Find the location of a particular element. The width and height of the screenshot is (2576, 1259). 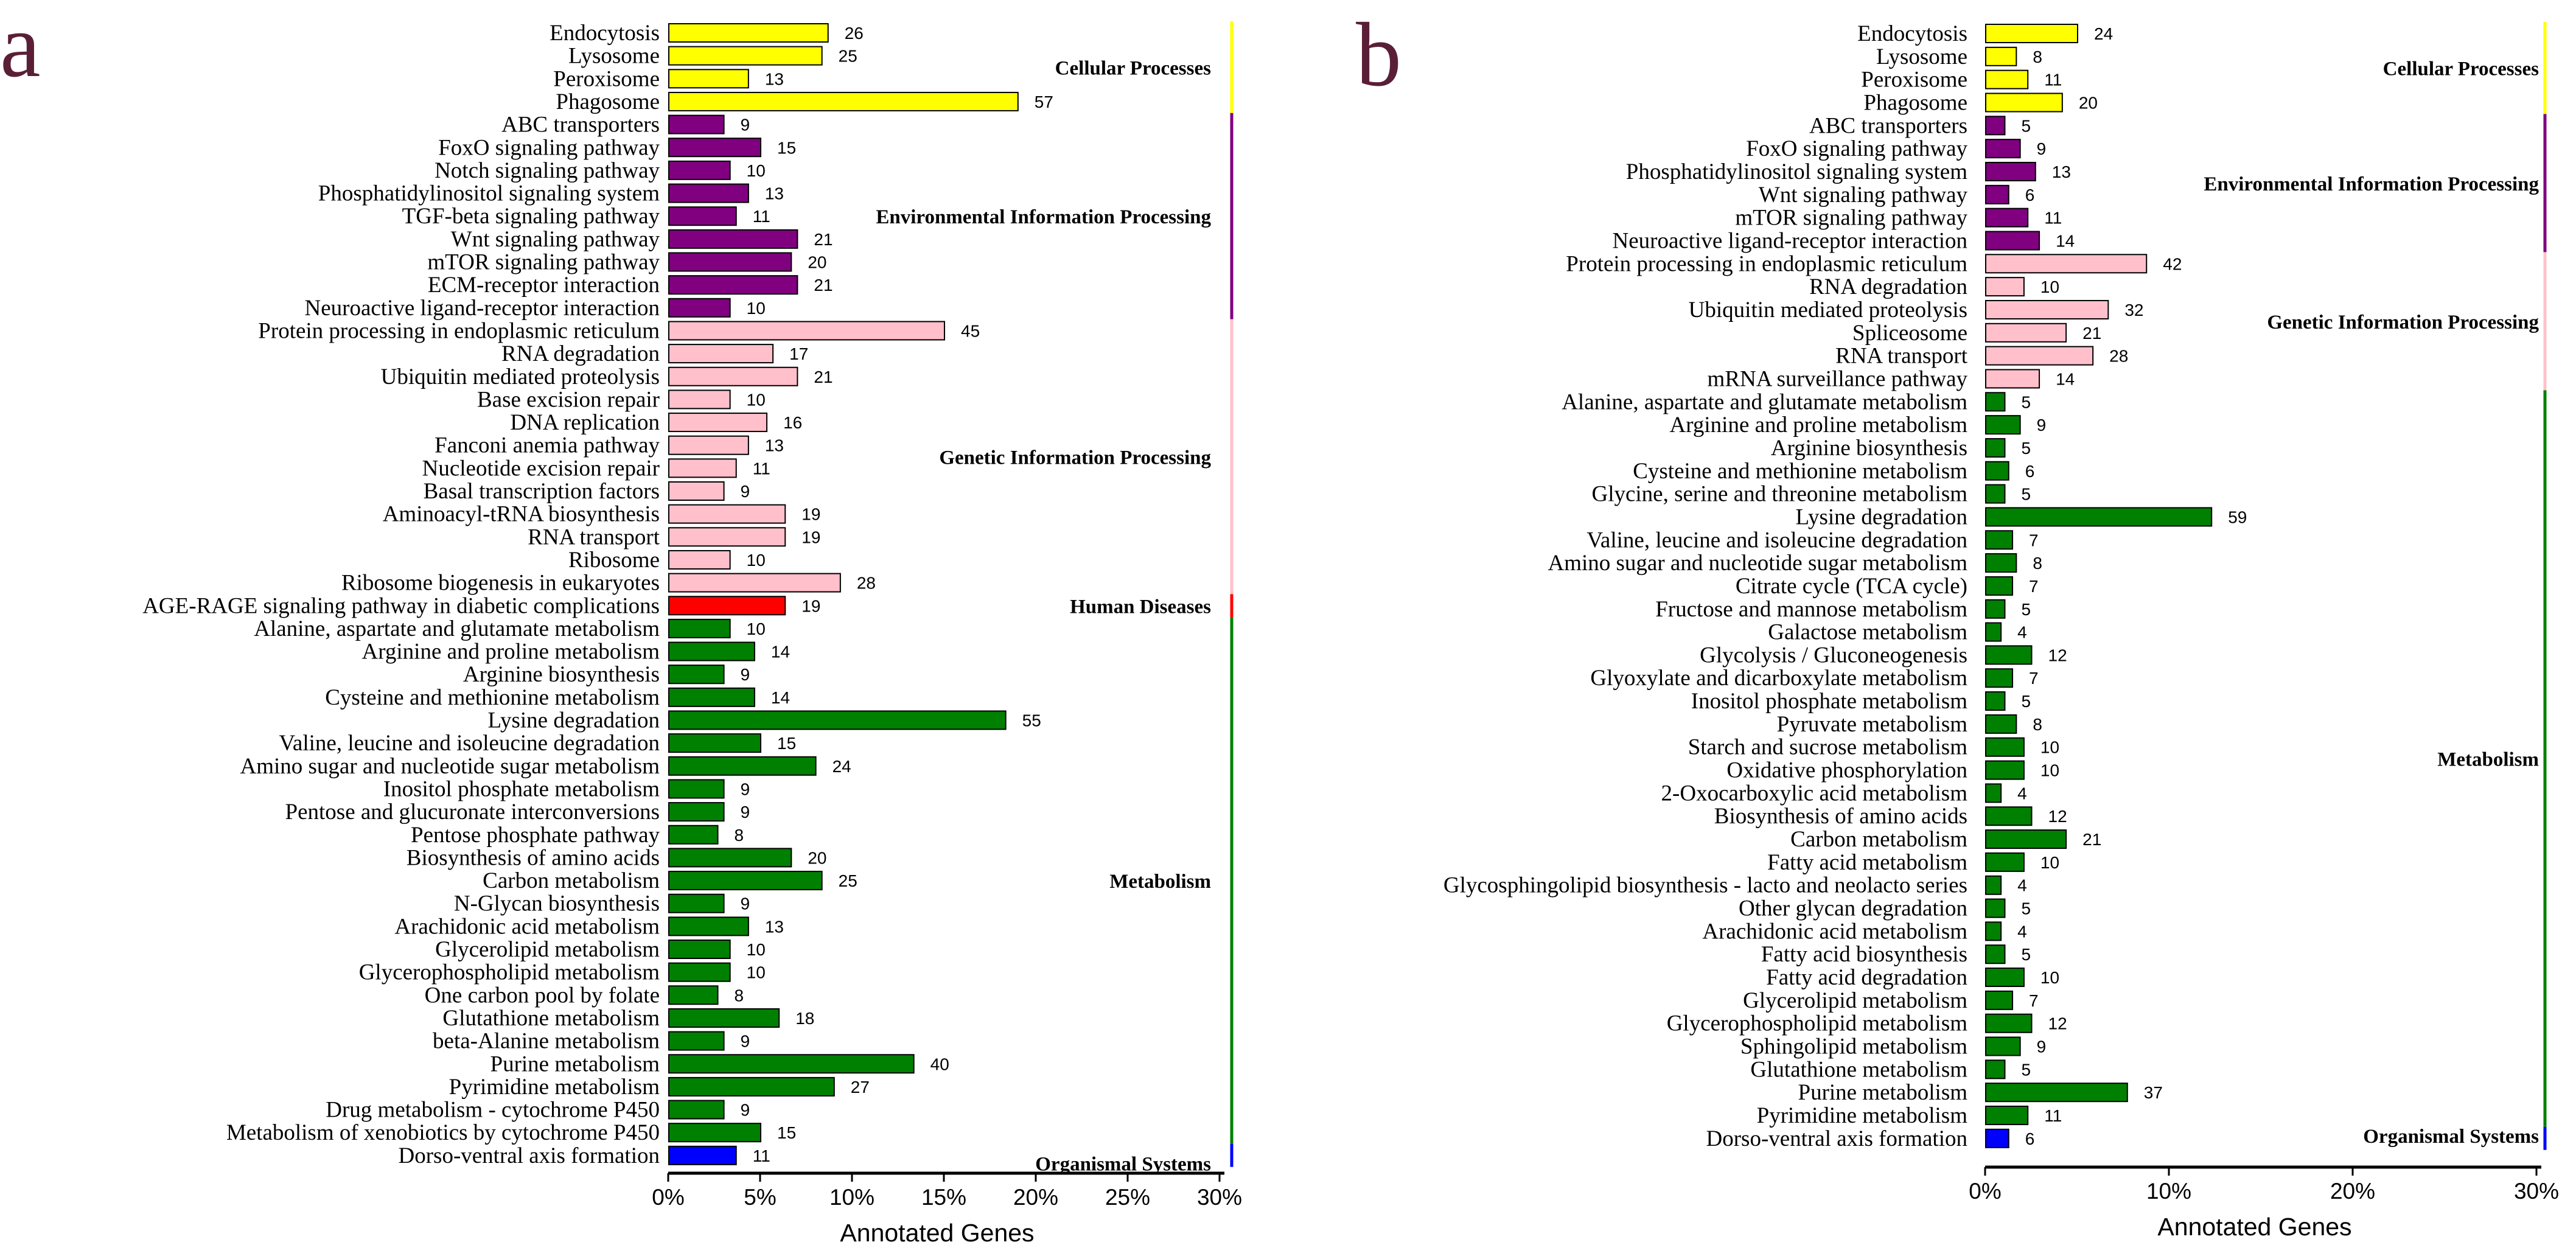

category-label: Glutathione metabolism is located at coordinates (1858, 1069).